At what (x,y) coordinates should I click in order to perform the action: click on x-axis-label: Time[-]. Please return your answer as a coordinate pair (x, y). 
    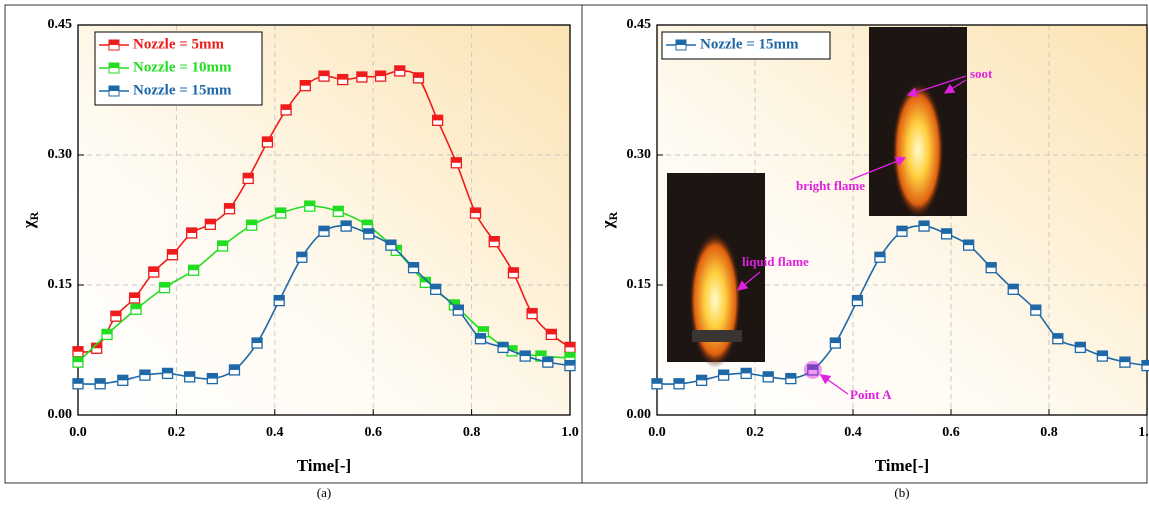
    Looking at the image, I should click on (902, 465).